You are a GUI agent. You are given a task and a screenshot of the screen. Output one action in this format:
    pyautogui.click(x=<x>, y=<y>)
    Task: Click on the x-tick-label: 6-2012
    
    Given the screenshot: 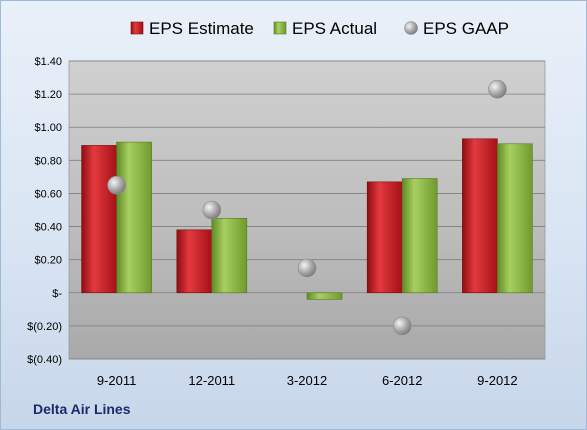 What is the action you would take?
    pyautogui.click(x=402, y=380)
    